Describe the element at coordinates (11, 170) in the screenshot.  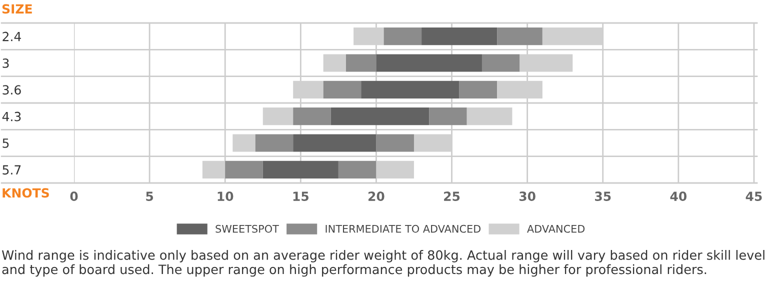
I see `y-tick-label: 5.7` at that location.